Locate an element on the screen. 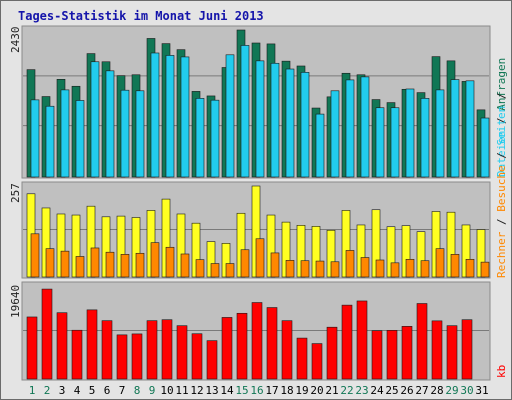  ytick-pages: 257 is located at coordinates (15, 193).